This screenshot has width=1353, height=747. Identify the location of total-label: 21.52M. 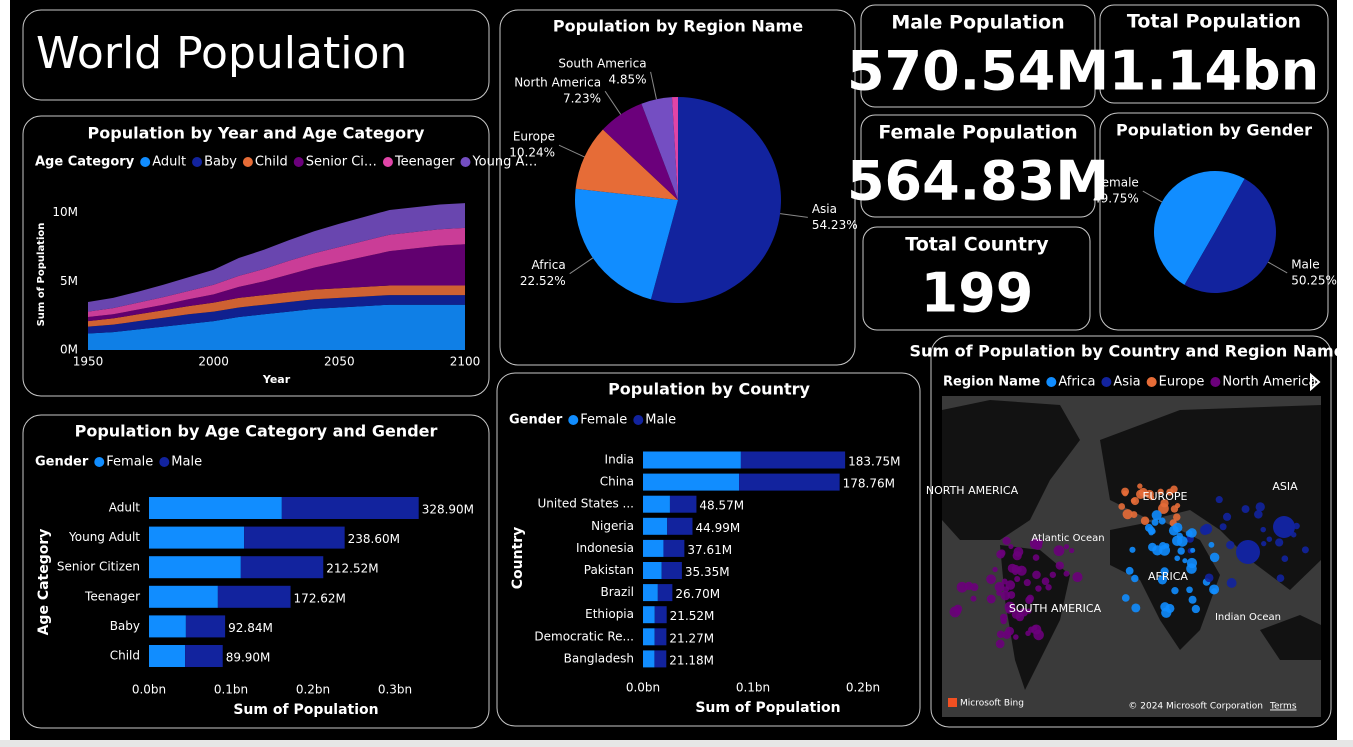
(692, 616).